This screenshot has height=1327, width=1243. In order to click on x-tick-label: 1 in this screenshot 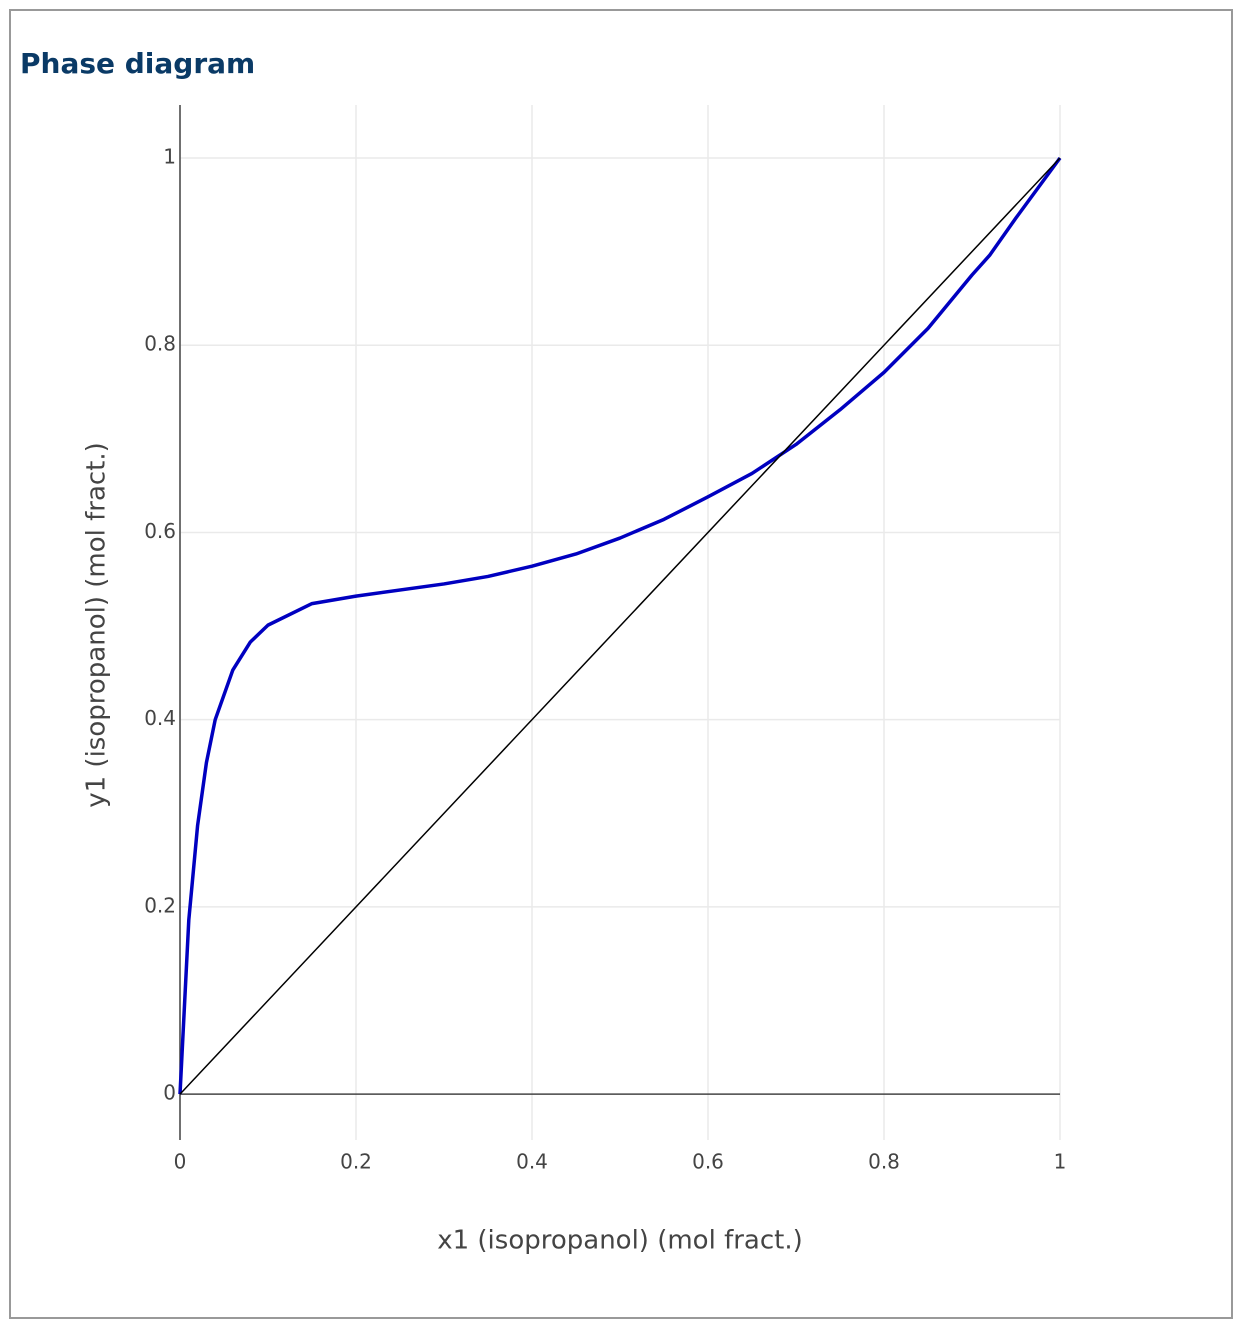, I will do `click(1060, 1162)`.